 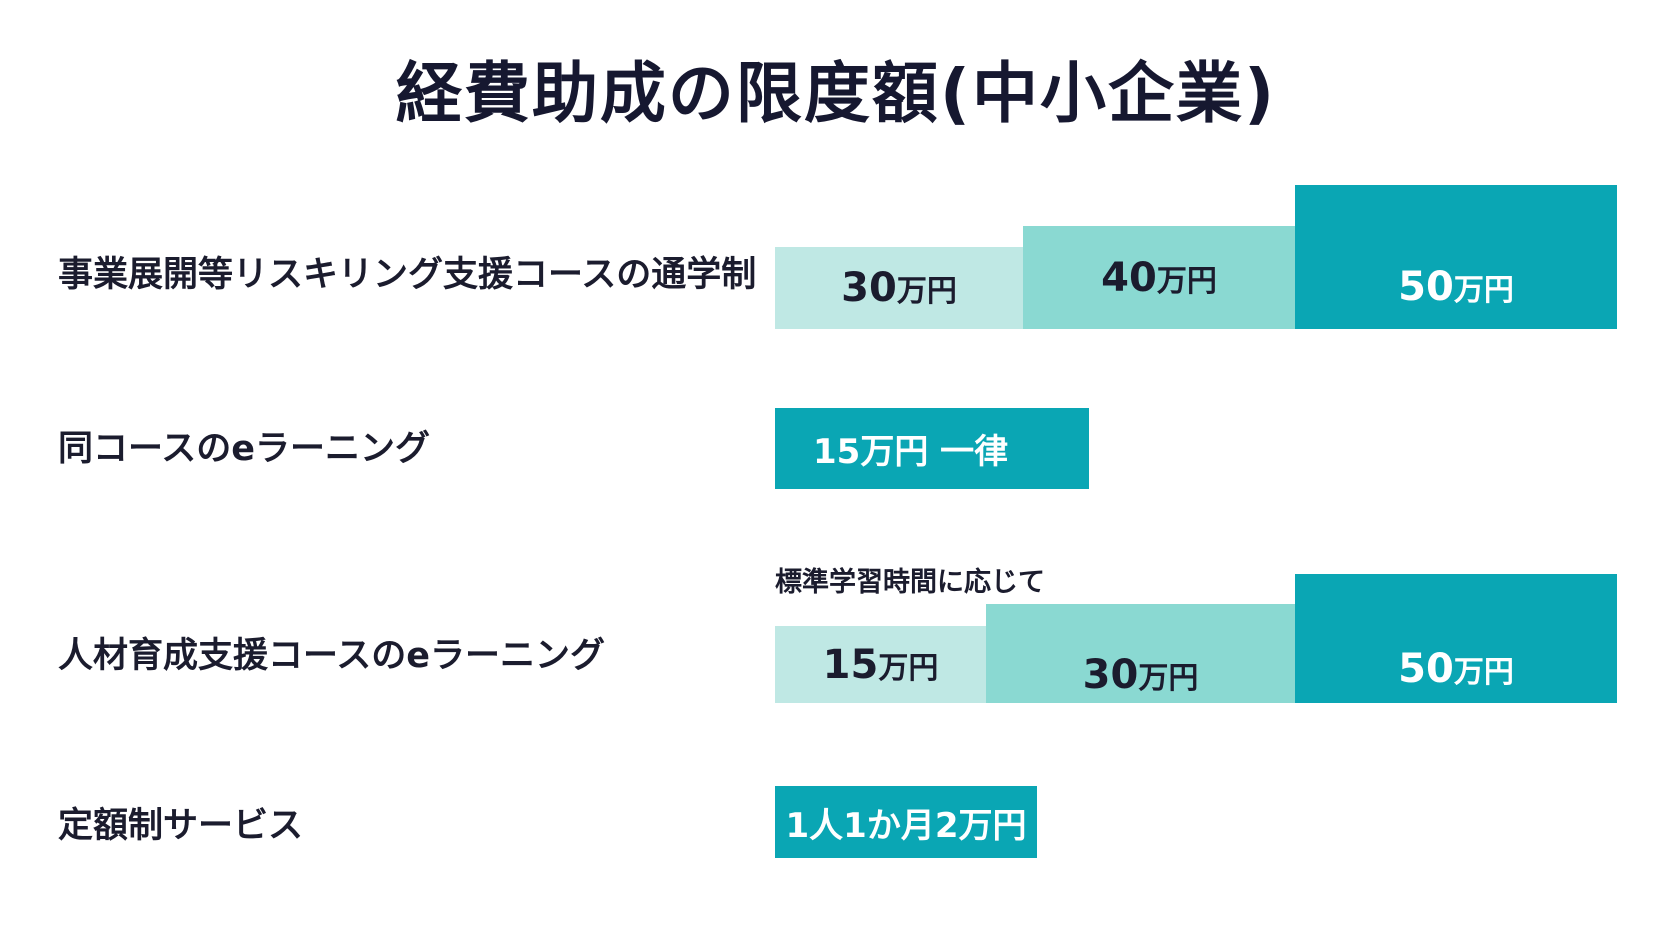 I want to click on tier-value: 15, so click(x=850, y=664).